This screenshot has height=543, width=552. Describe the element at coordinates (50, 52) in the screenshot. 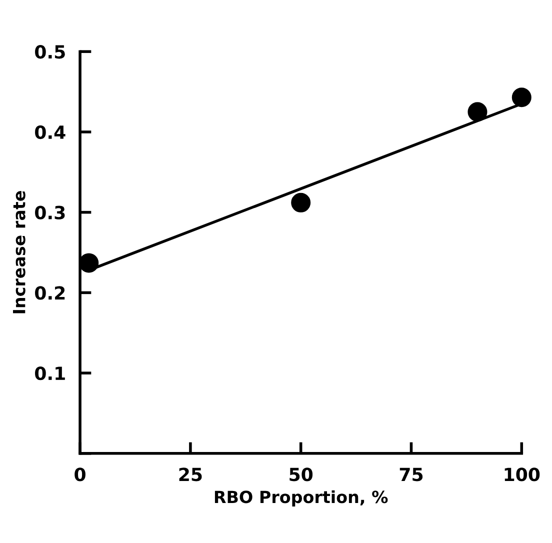

I see `y-tick-label: 0.5` at that location.